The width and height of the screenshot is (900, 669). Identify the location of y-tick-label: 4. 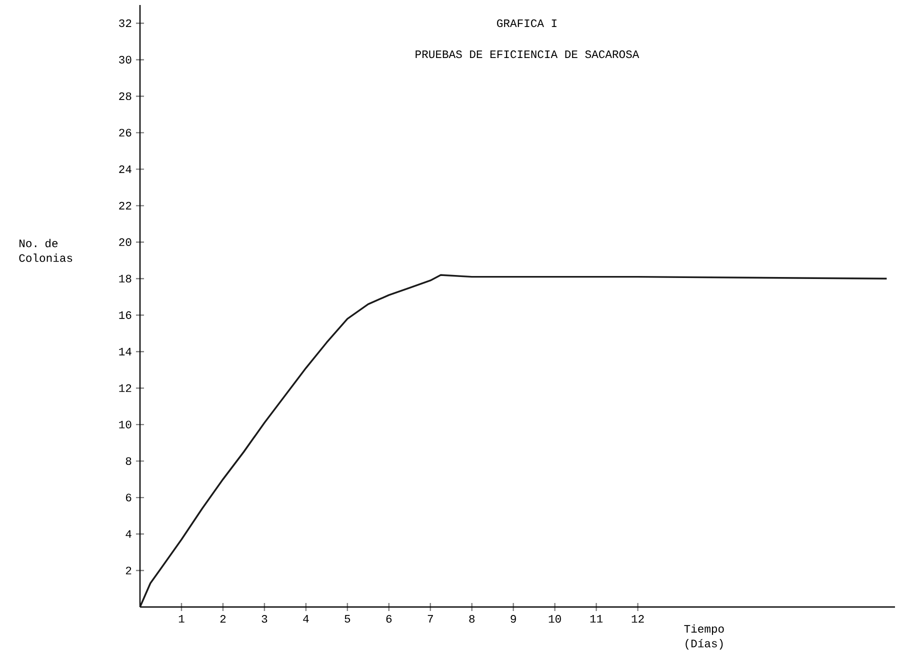
(129, 534).